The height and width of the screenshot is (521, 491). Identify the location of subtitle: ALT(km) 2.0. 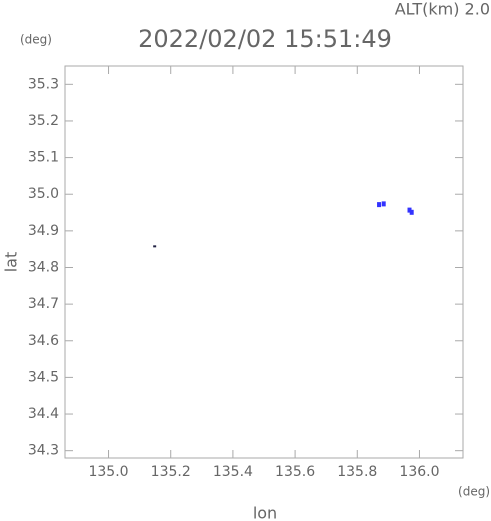
(442, 9).